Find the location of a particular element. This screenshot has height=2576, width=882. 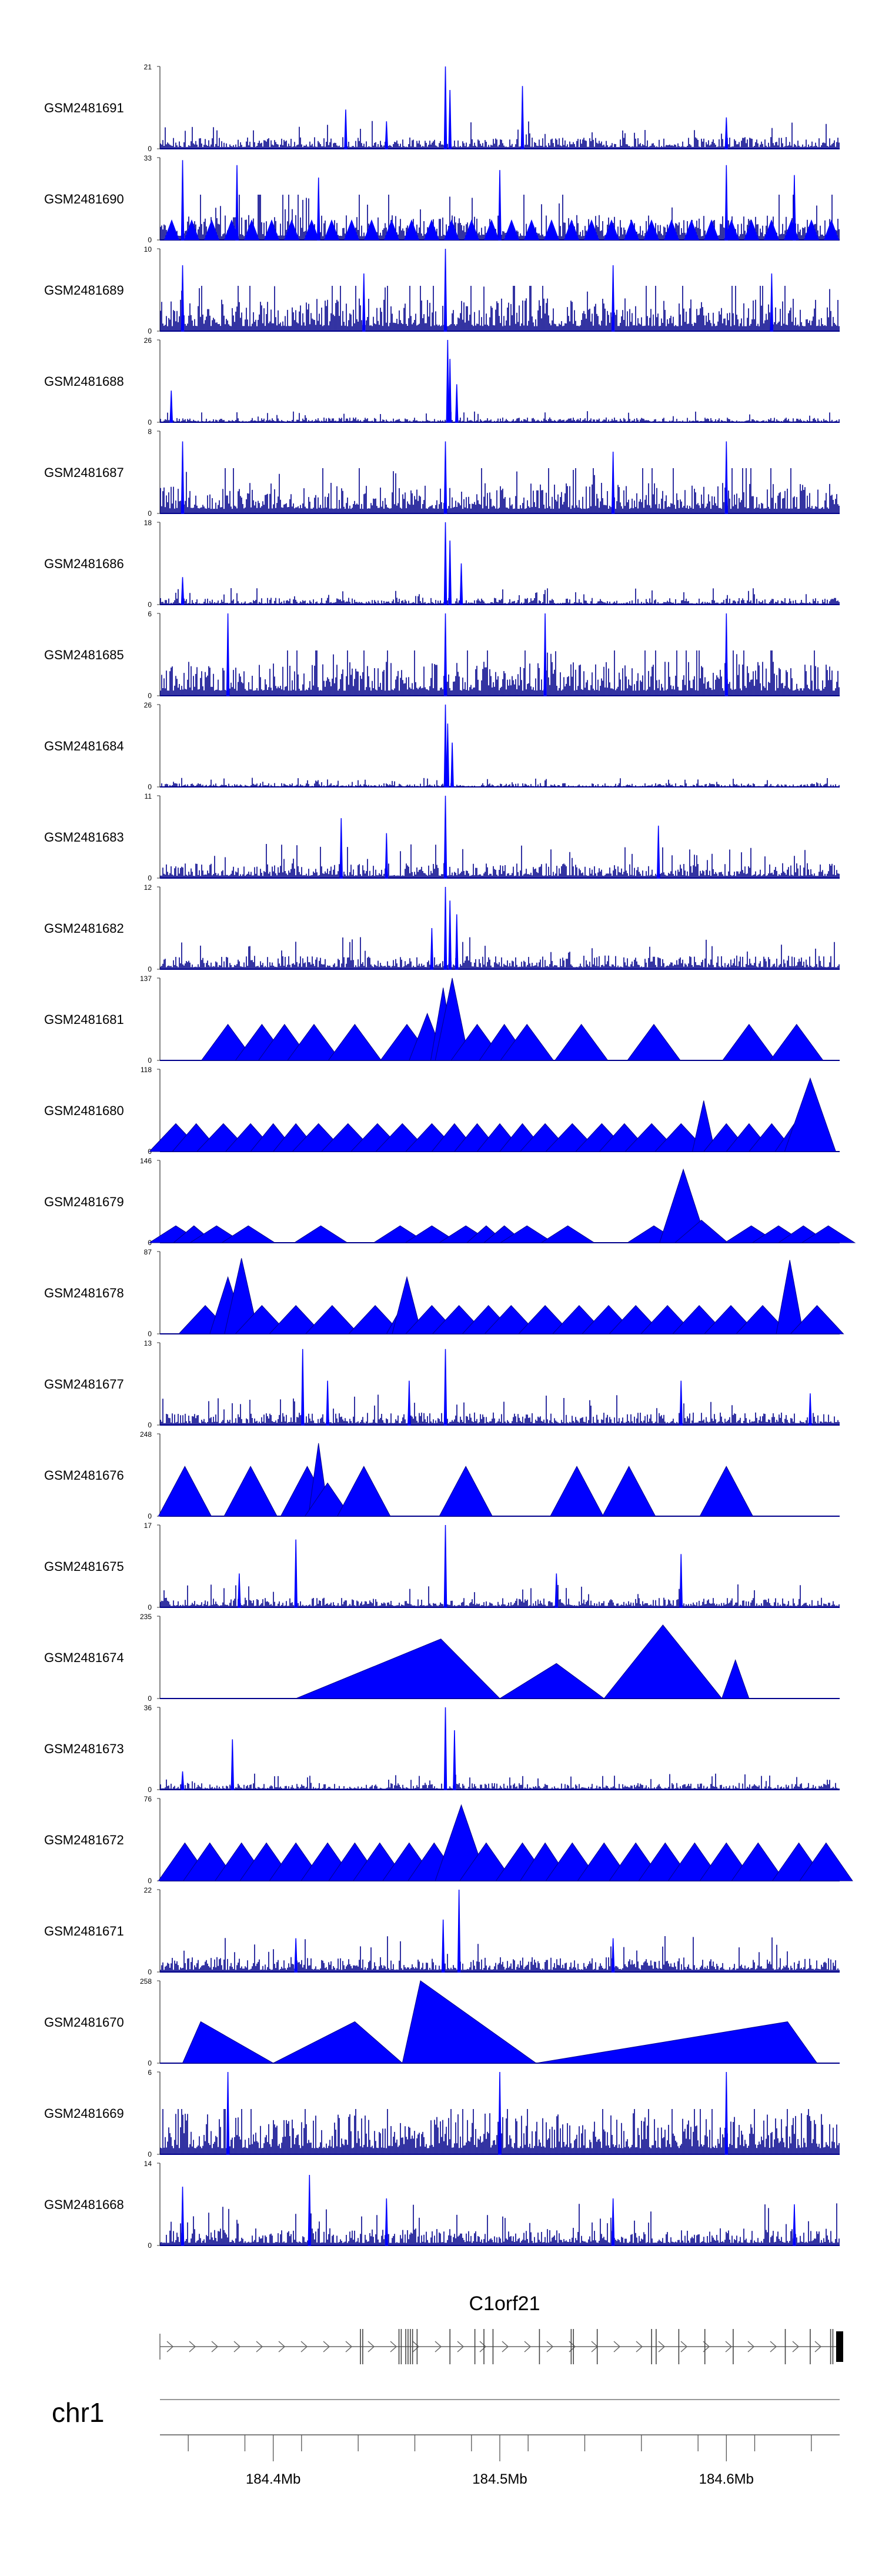

track-GSM2481687: GSM2481687 8 0 is located at coordinates (442, 473).